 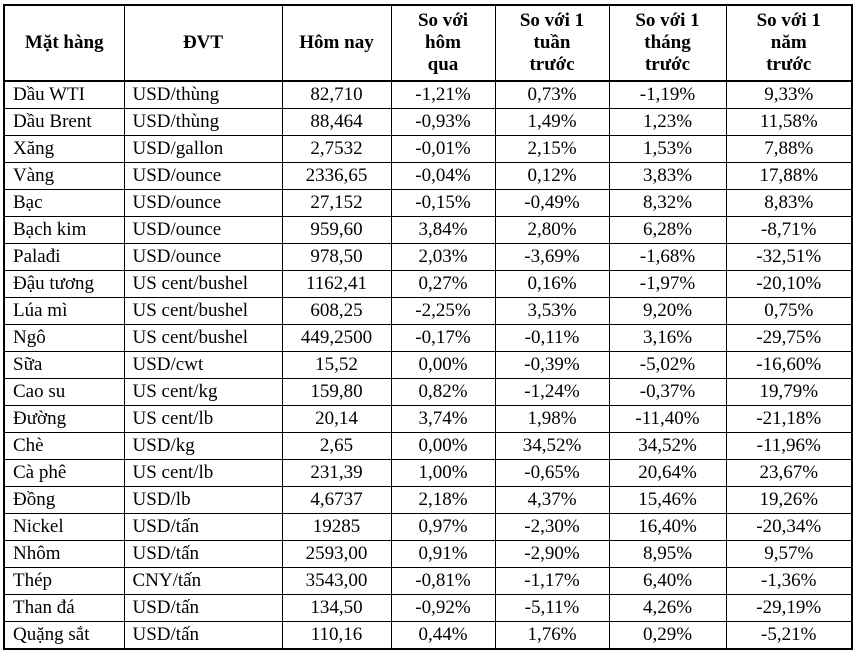 What do you see at coordinates (552, 94) in the screenshot?
I see `cell-vs-1-week: 0,73%` at bounding box center [552, 94].